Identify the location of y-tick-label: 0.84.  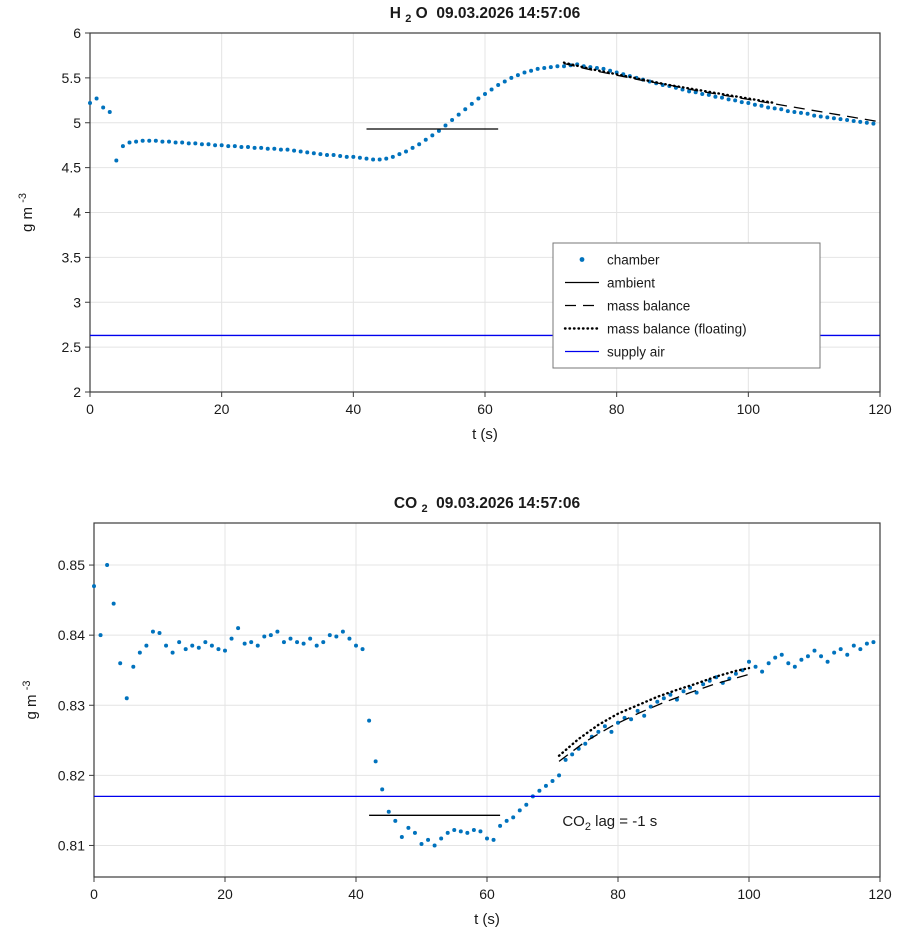
(71, 635).